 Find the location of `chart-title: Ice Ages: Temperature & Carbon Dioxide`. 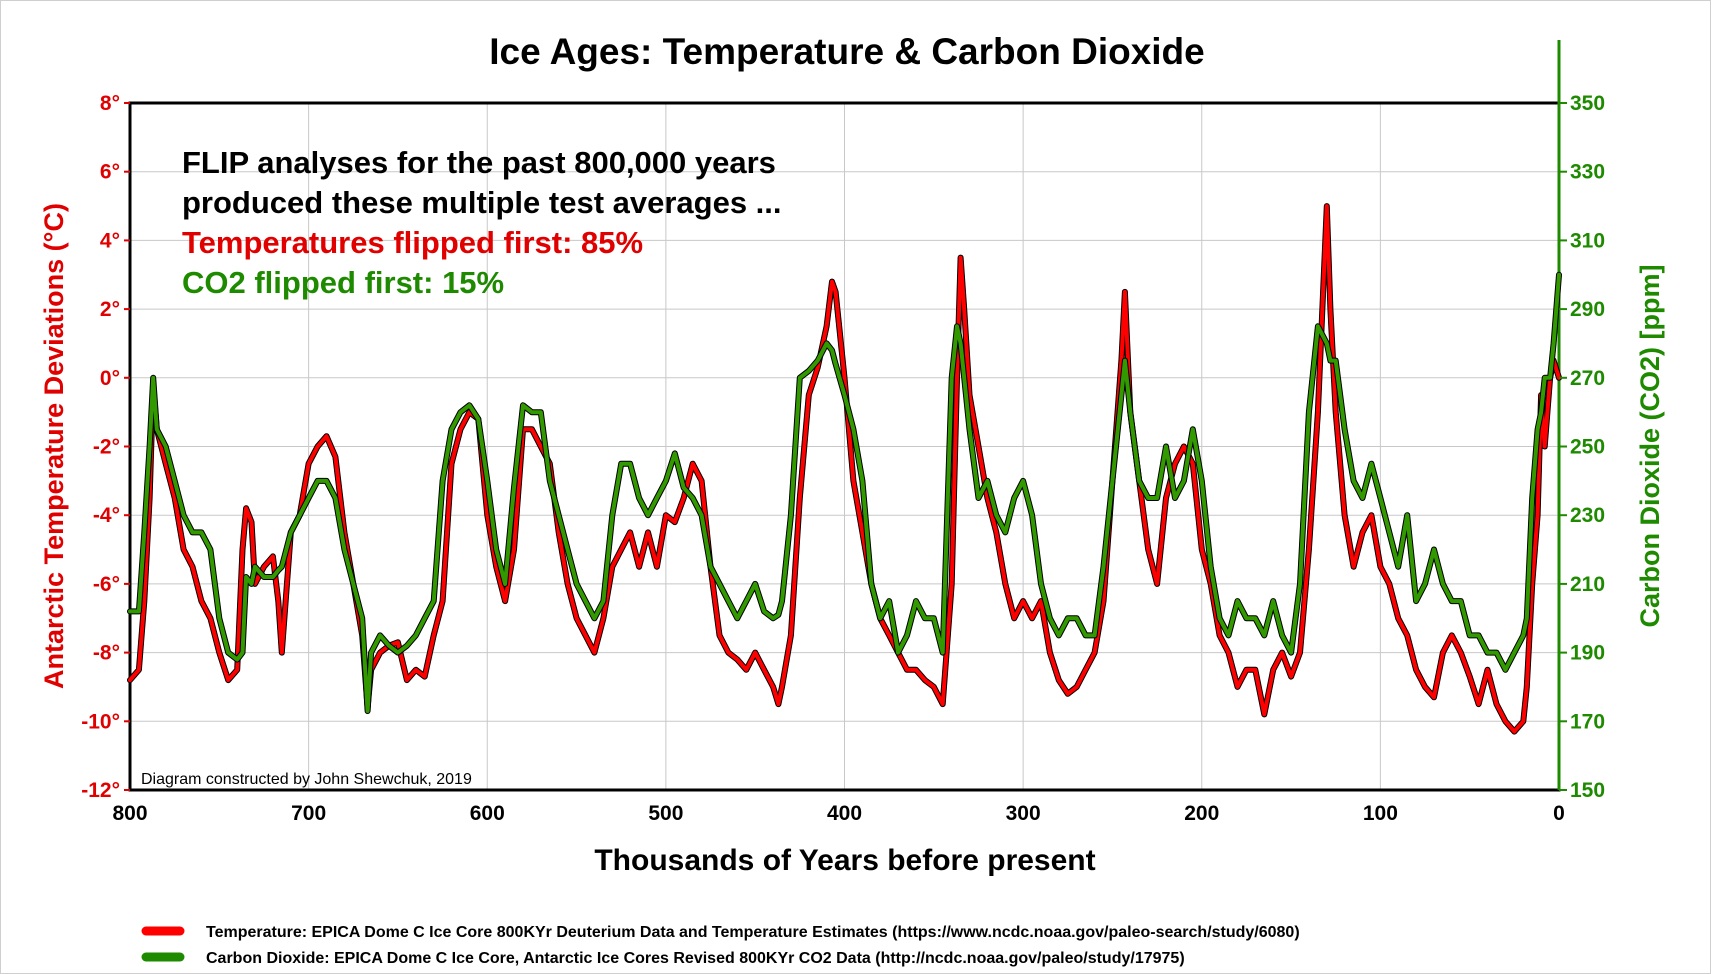

chart-title: Ice Ages: Temperature & Carbon Dioxide is located at coordinates (847, 51).